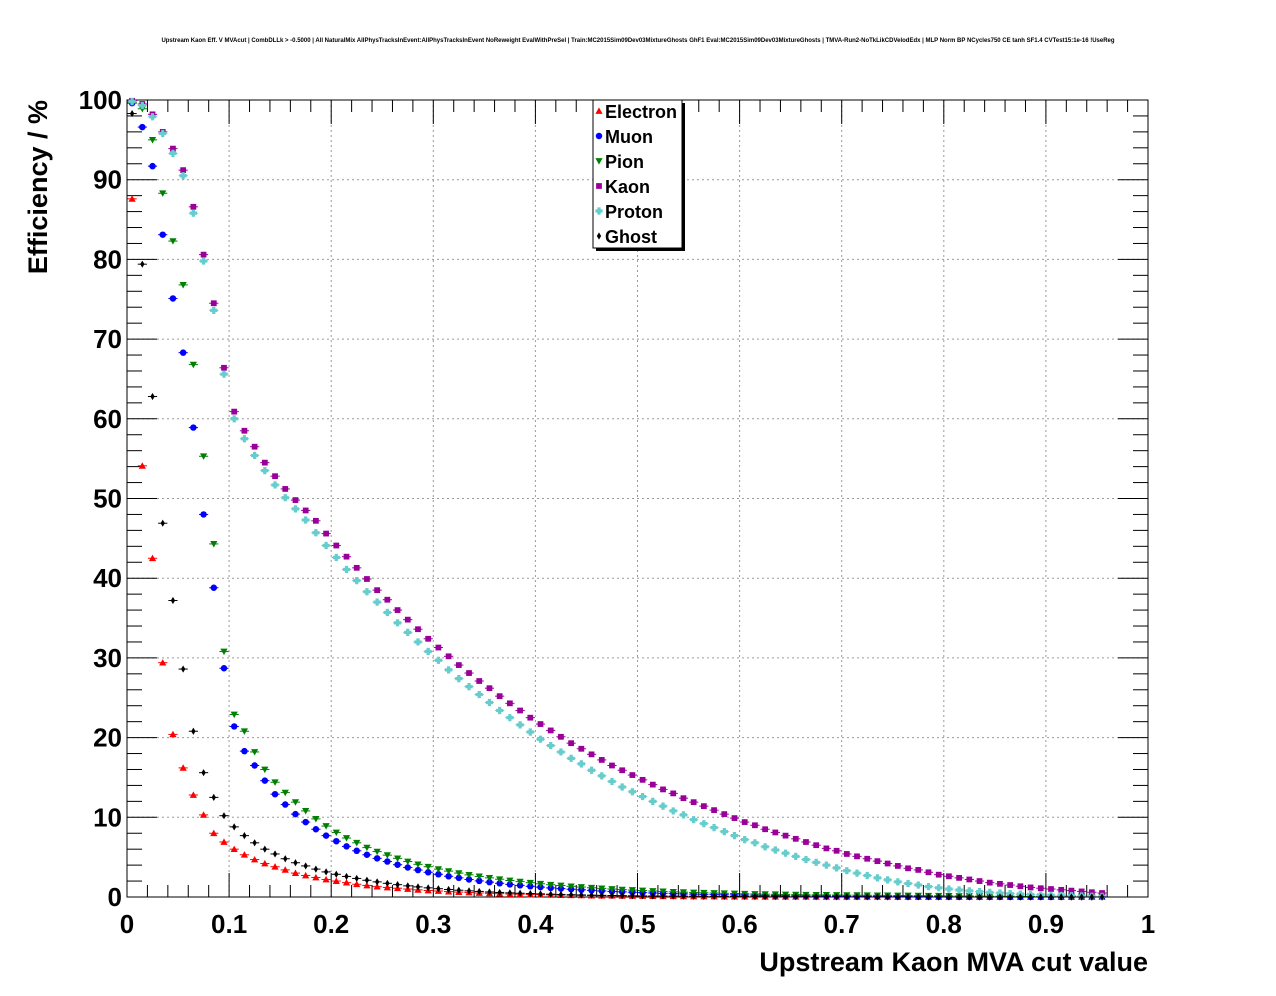  I want to click on y-tick-label: 50, so click(107, 499).